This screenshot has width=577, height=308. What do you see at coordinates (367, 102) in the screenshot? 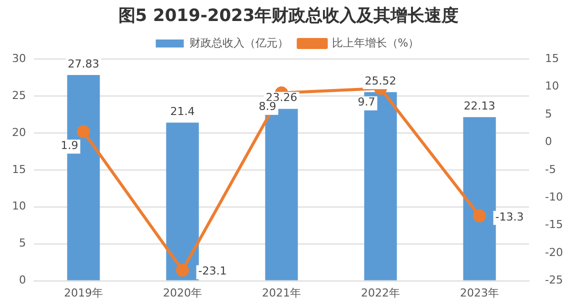
I see `data-label: 9.7` at bounding box center [367, 102].